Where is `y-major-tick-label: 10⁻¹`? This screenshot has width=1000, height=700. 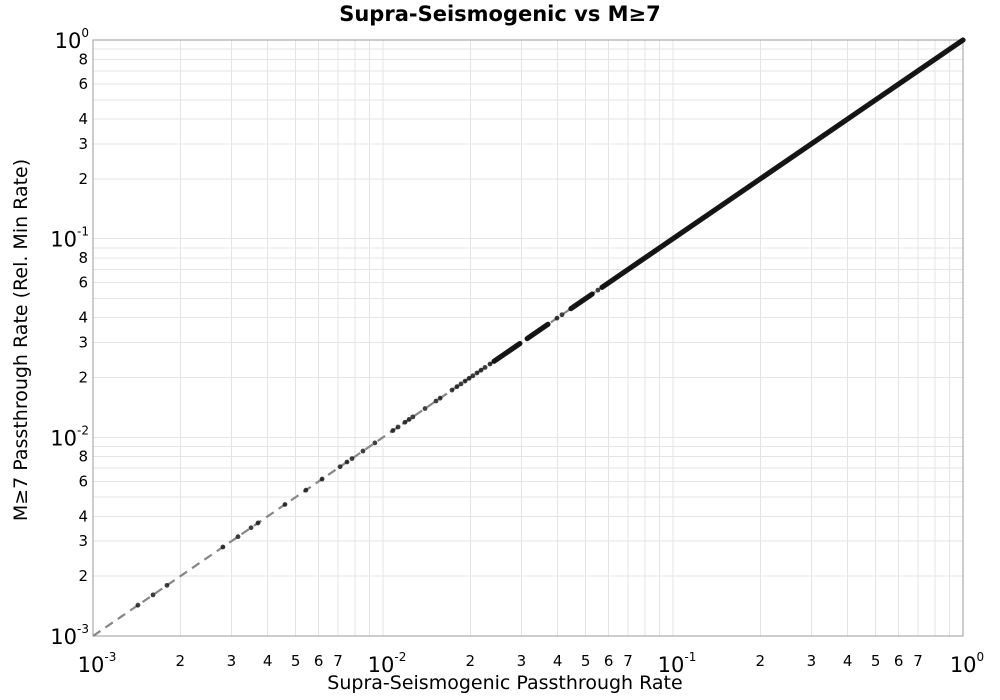 y-major-tick-label: 10⁻¹ is located at coordinates (69, 238).